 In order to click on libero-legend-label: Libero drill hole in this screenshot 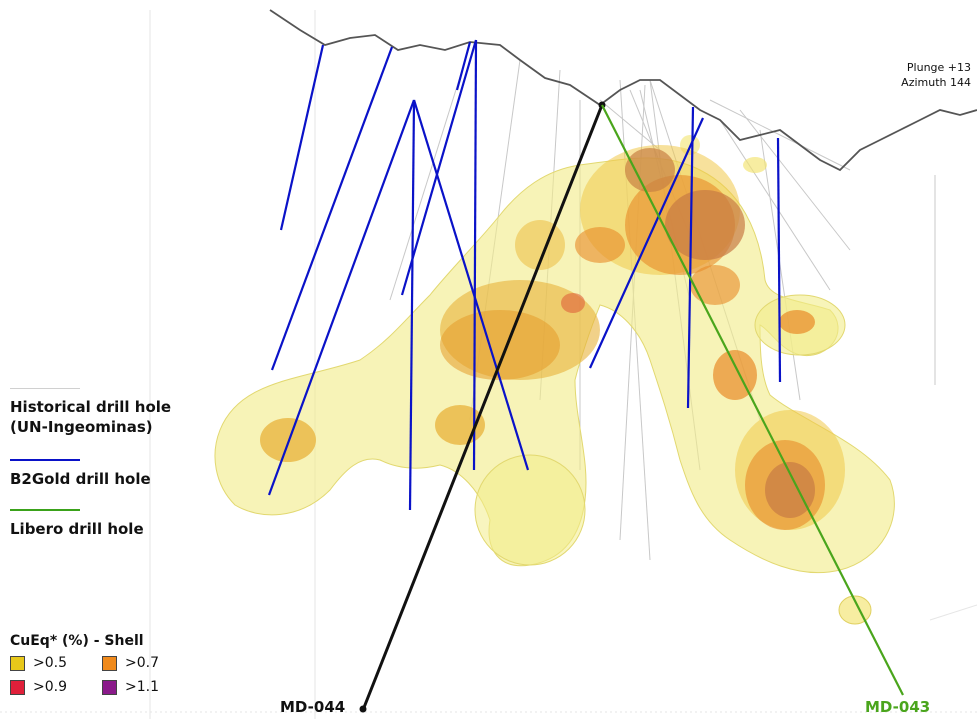, I will do `click(77, 529)`.